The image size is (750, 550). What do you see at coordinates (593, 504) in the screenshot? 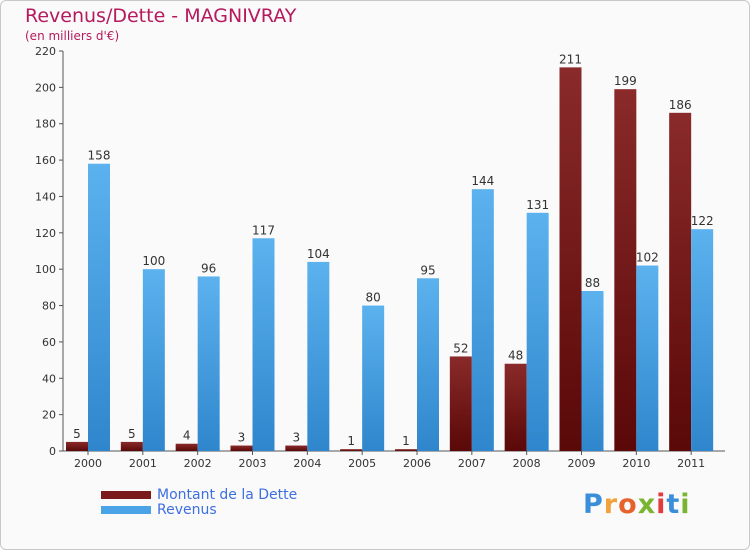
I see `logo-letter: P` at bounding box center [593, 504].